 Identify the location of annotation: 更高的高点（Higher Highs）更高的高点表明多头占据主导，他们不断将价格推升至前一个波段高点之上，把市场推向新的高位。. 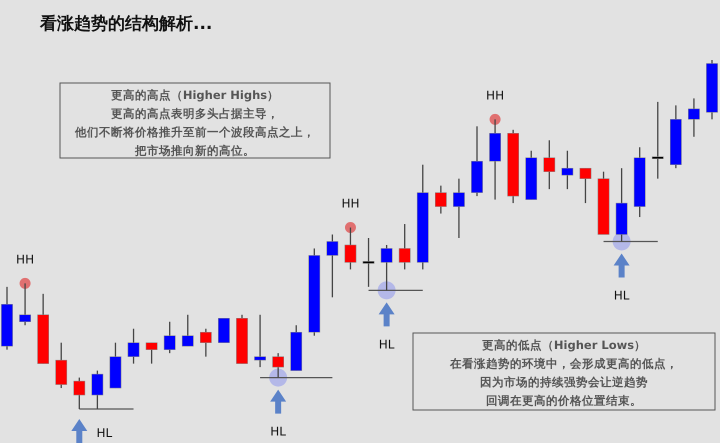
(194, 123).